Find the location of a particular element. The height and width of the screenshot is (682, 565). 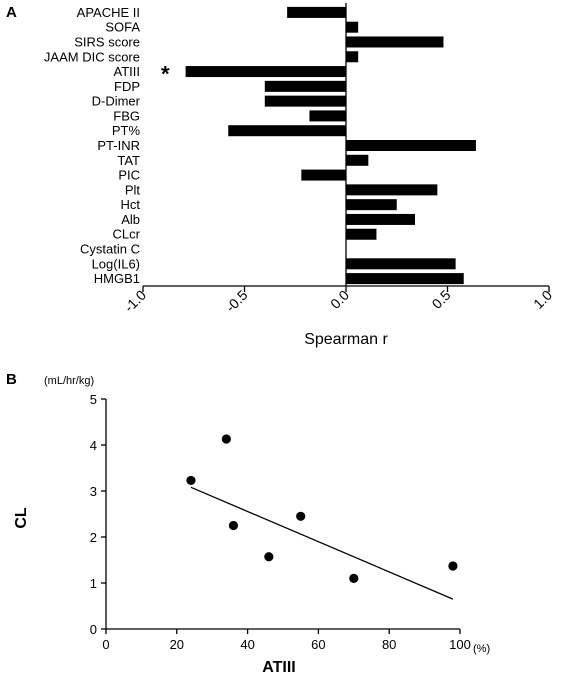

category-label-hct: Hct is located at coordinates (131, 204).